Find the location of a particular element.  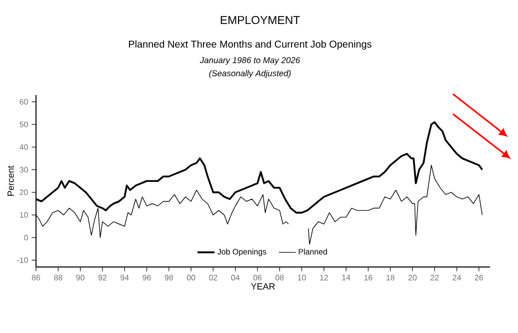

x-axis-title: YEAR is located at coordinates (263, 286).